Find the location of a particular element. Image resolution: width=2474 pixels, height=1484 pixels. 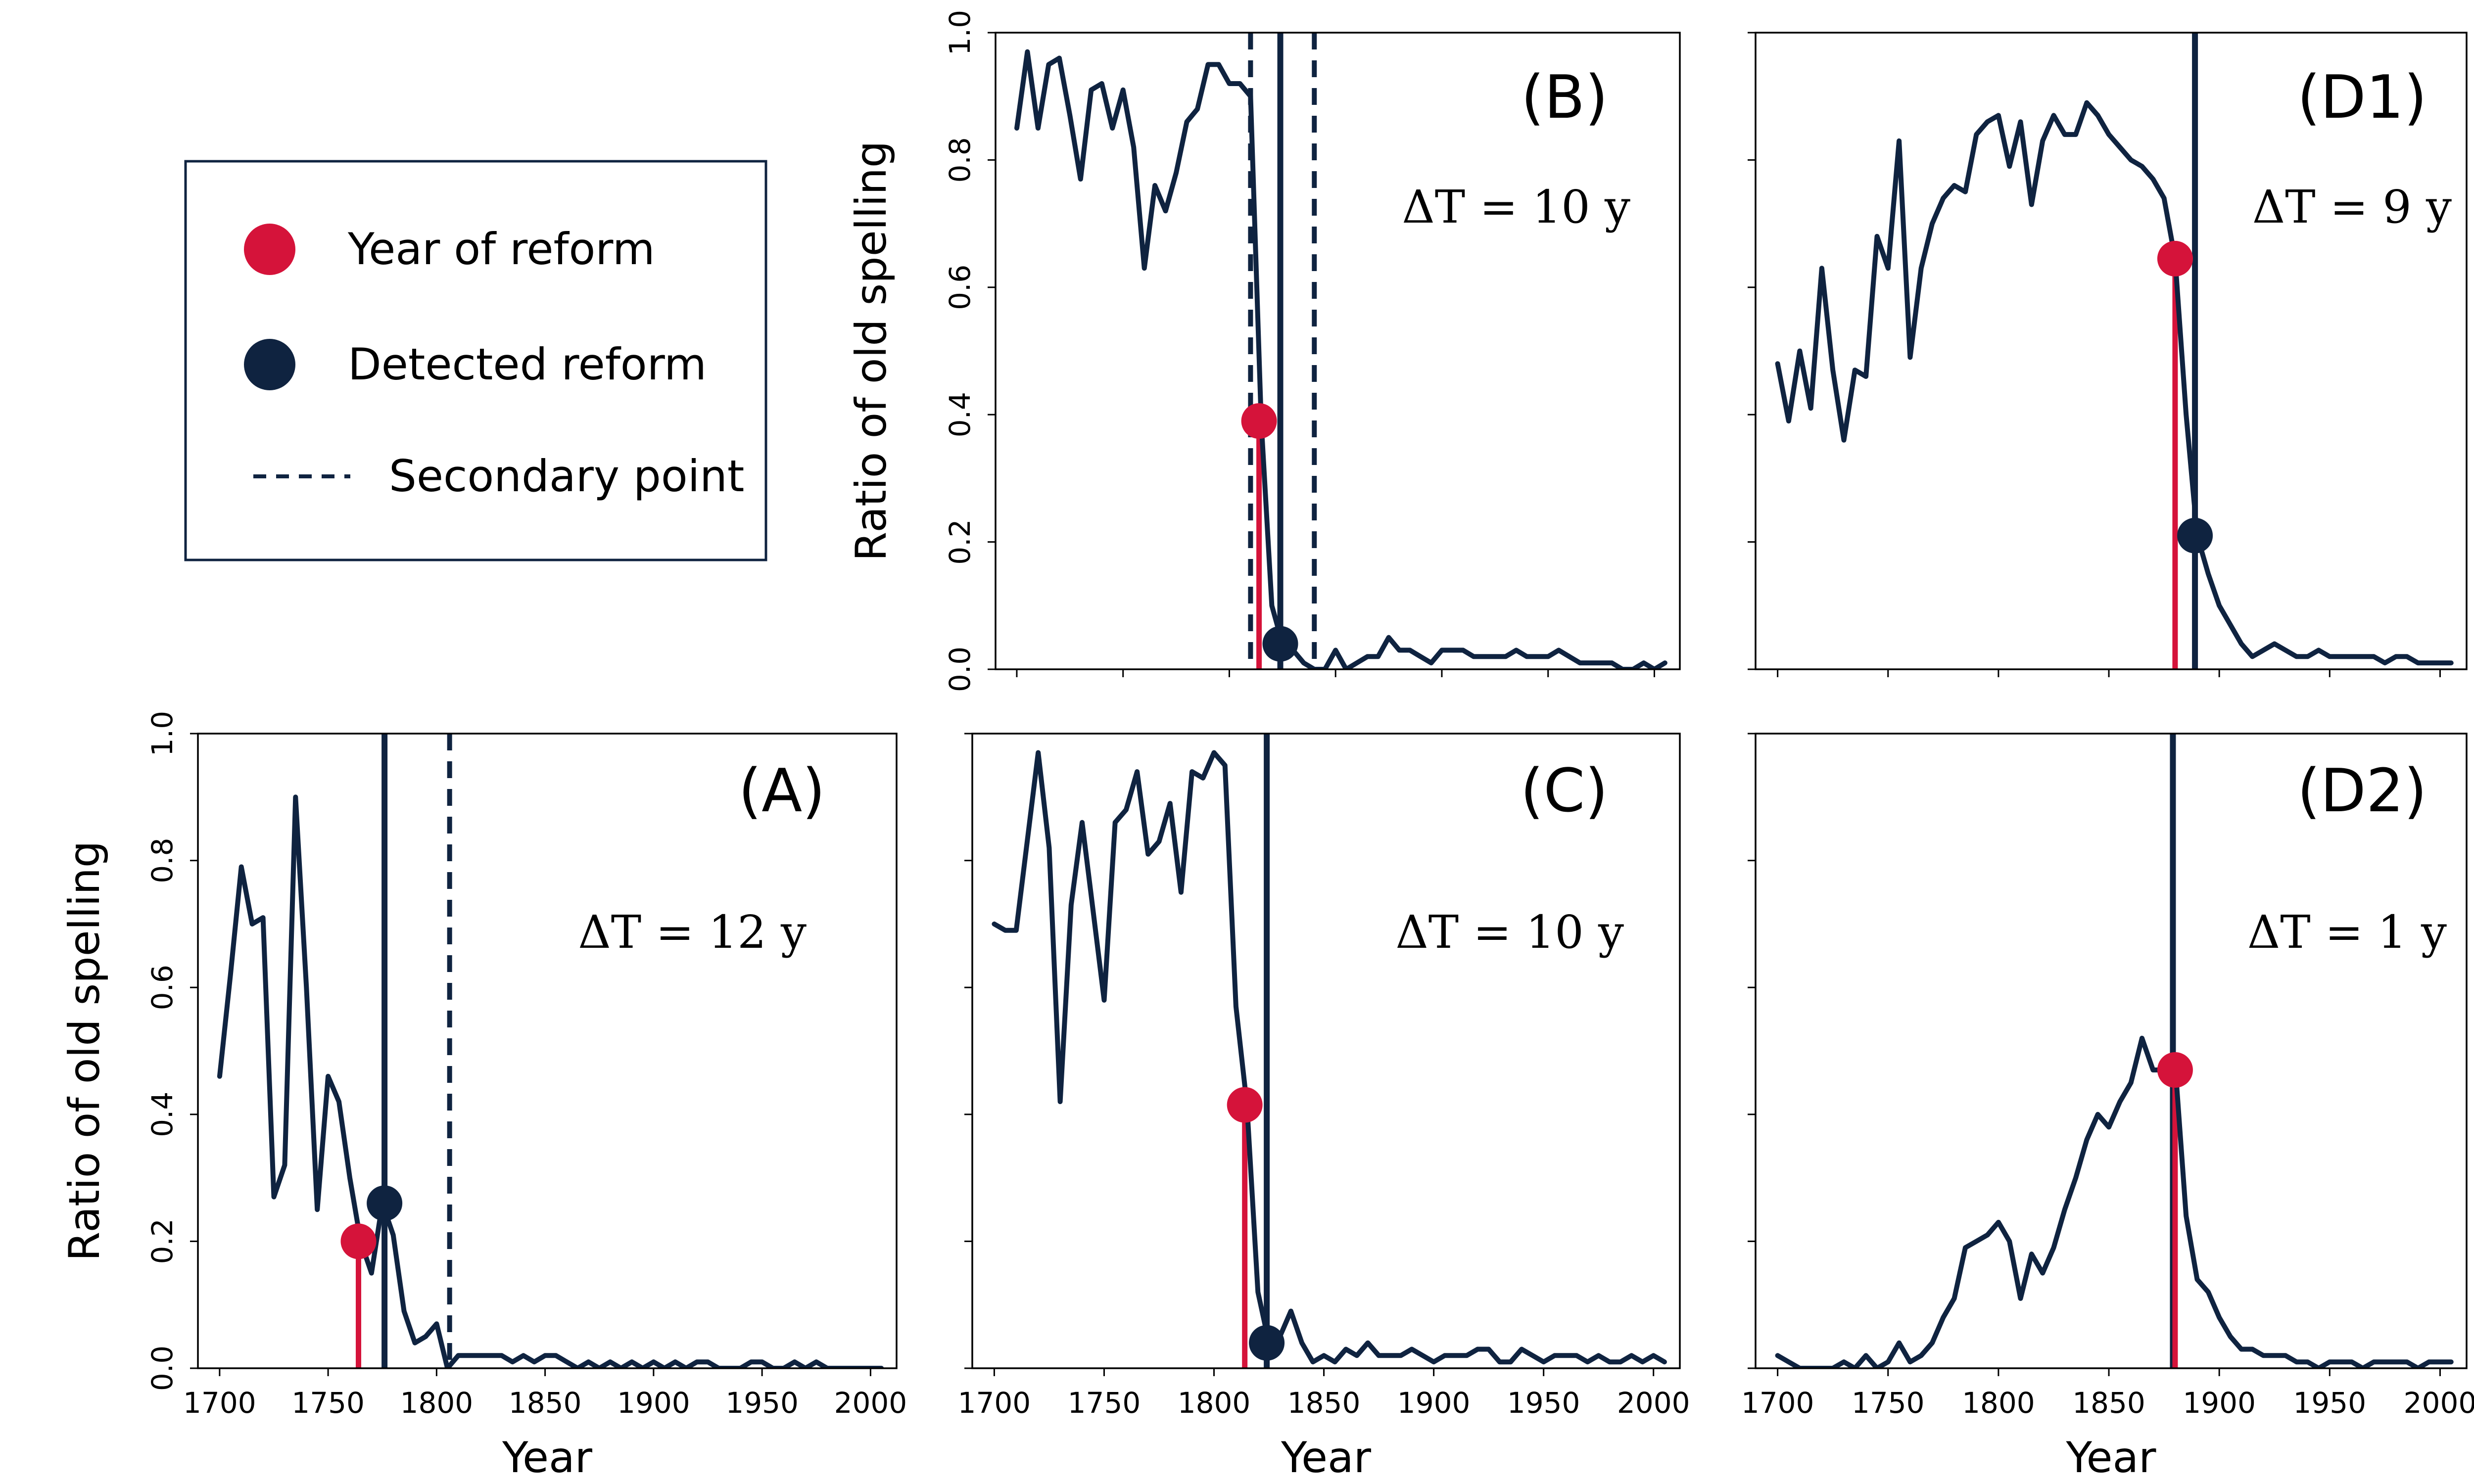

panel-D1: (D1) ΔT = 9 y is located at coordinates (2108, 354).